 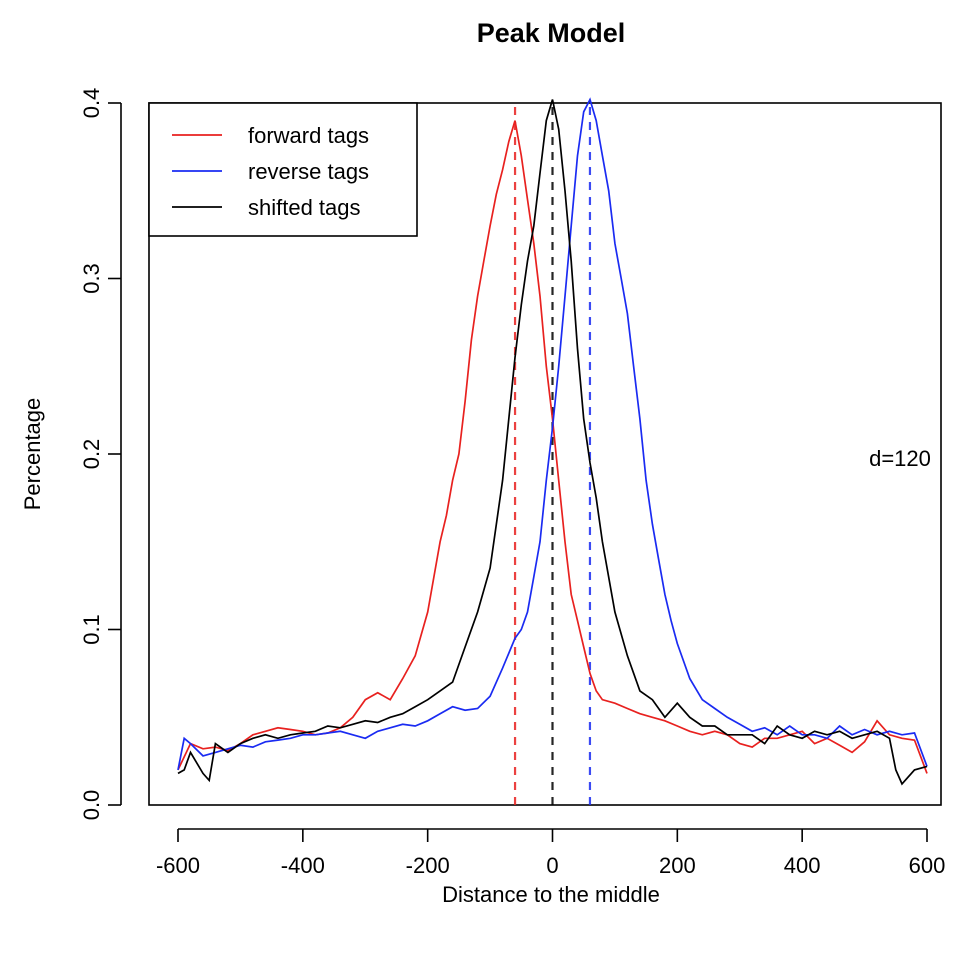 What do you see at coordinates (552, 455) in the screenshot?
I see `peak-marker-lines` at bounding box center [552, 455].